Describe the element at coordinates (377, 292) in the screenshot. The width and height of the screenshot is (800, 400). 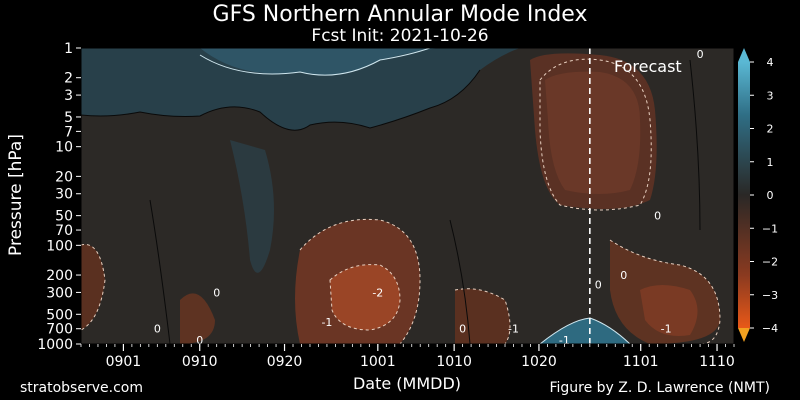
I see `contour-label: -2` at that location.